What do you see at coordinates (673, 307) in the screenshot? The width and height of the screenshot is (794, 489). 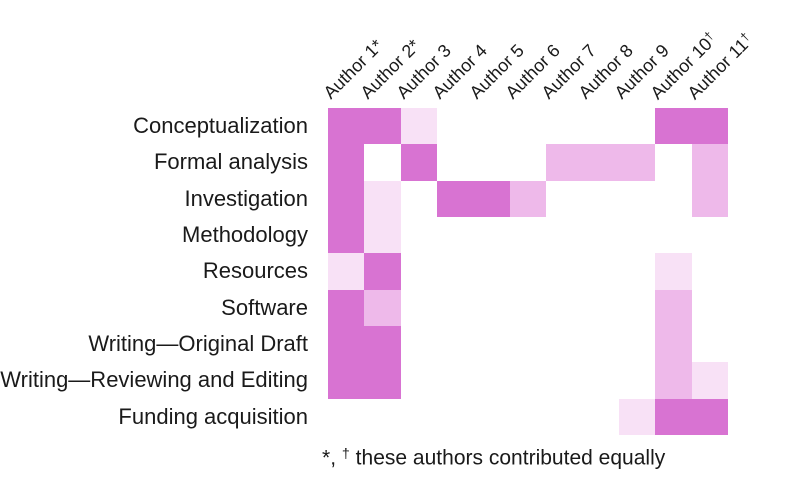 I see `cell-r5-c9` at bounding box center [673, 307].